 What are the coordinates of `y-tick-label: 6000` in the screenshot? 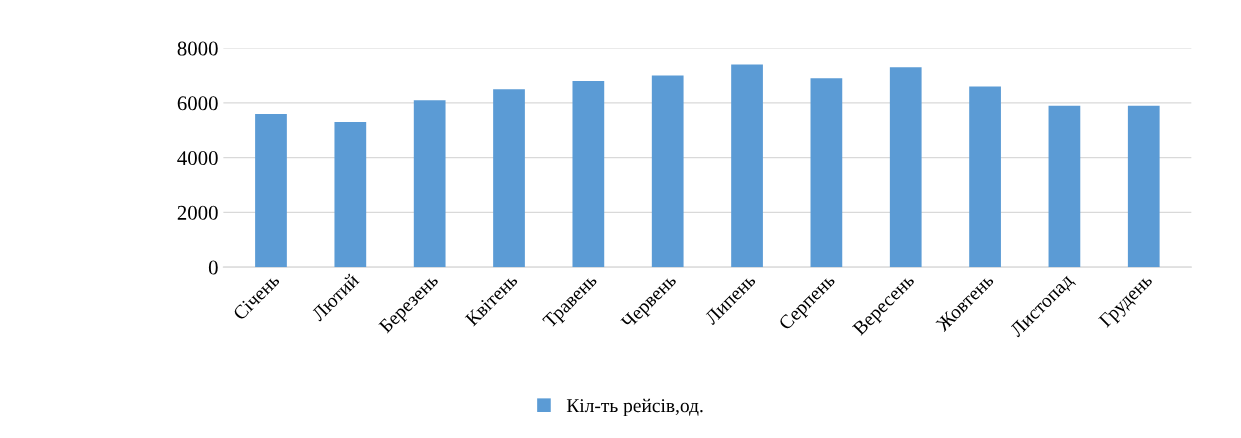 It's located at (197, 103).